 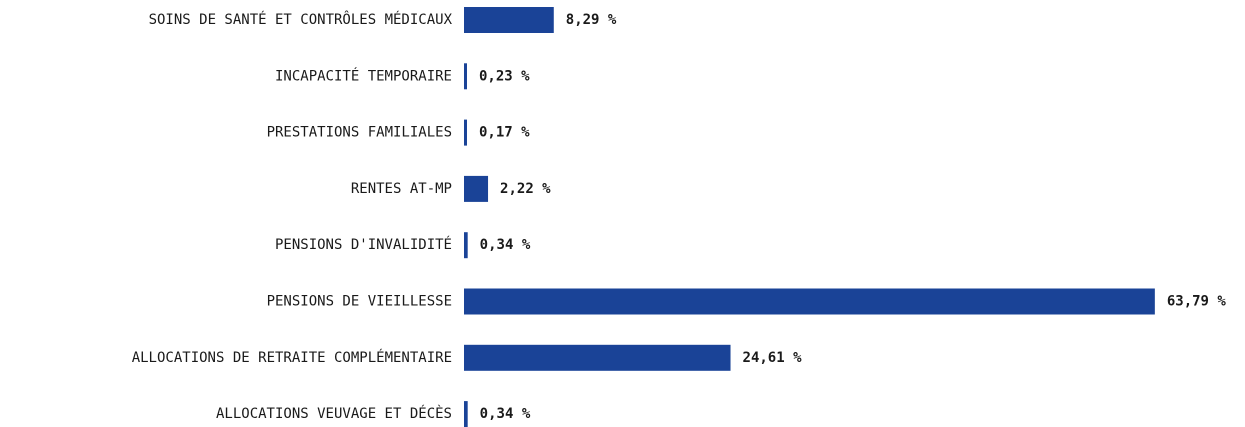 What do you see at coordinates (363, 244) in the screenshot?
I see `category-label: PENSIONS D'INVALIDITÉ` at bounding box center [363, 244].